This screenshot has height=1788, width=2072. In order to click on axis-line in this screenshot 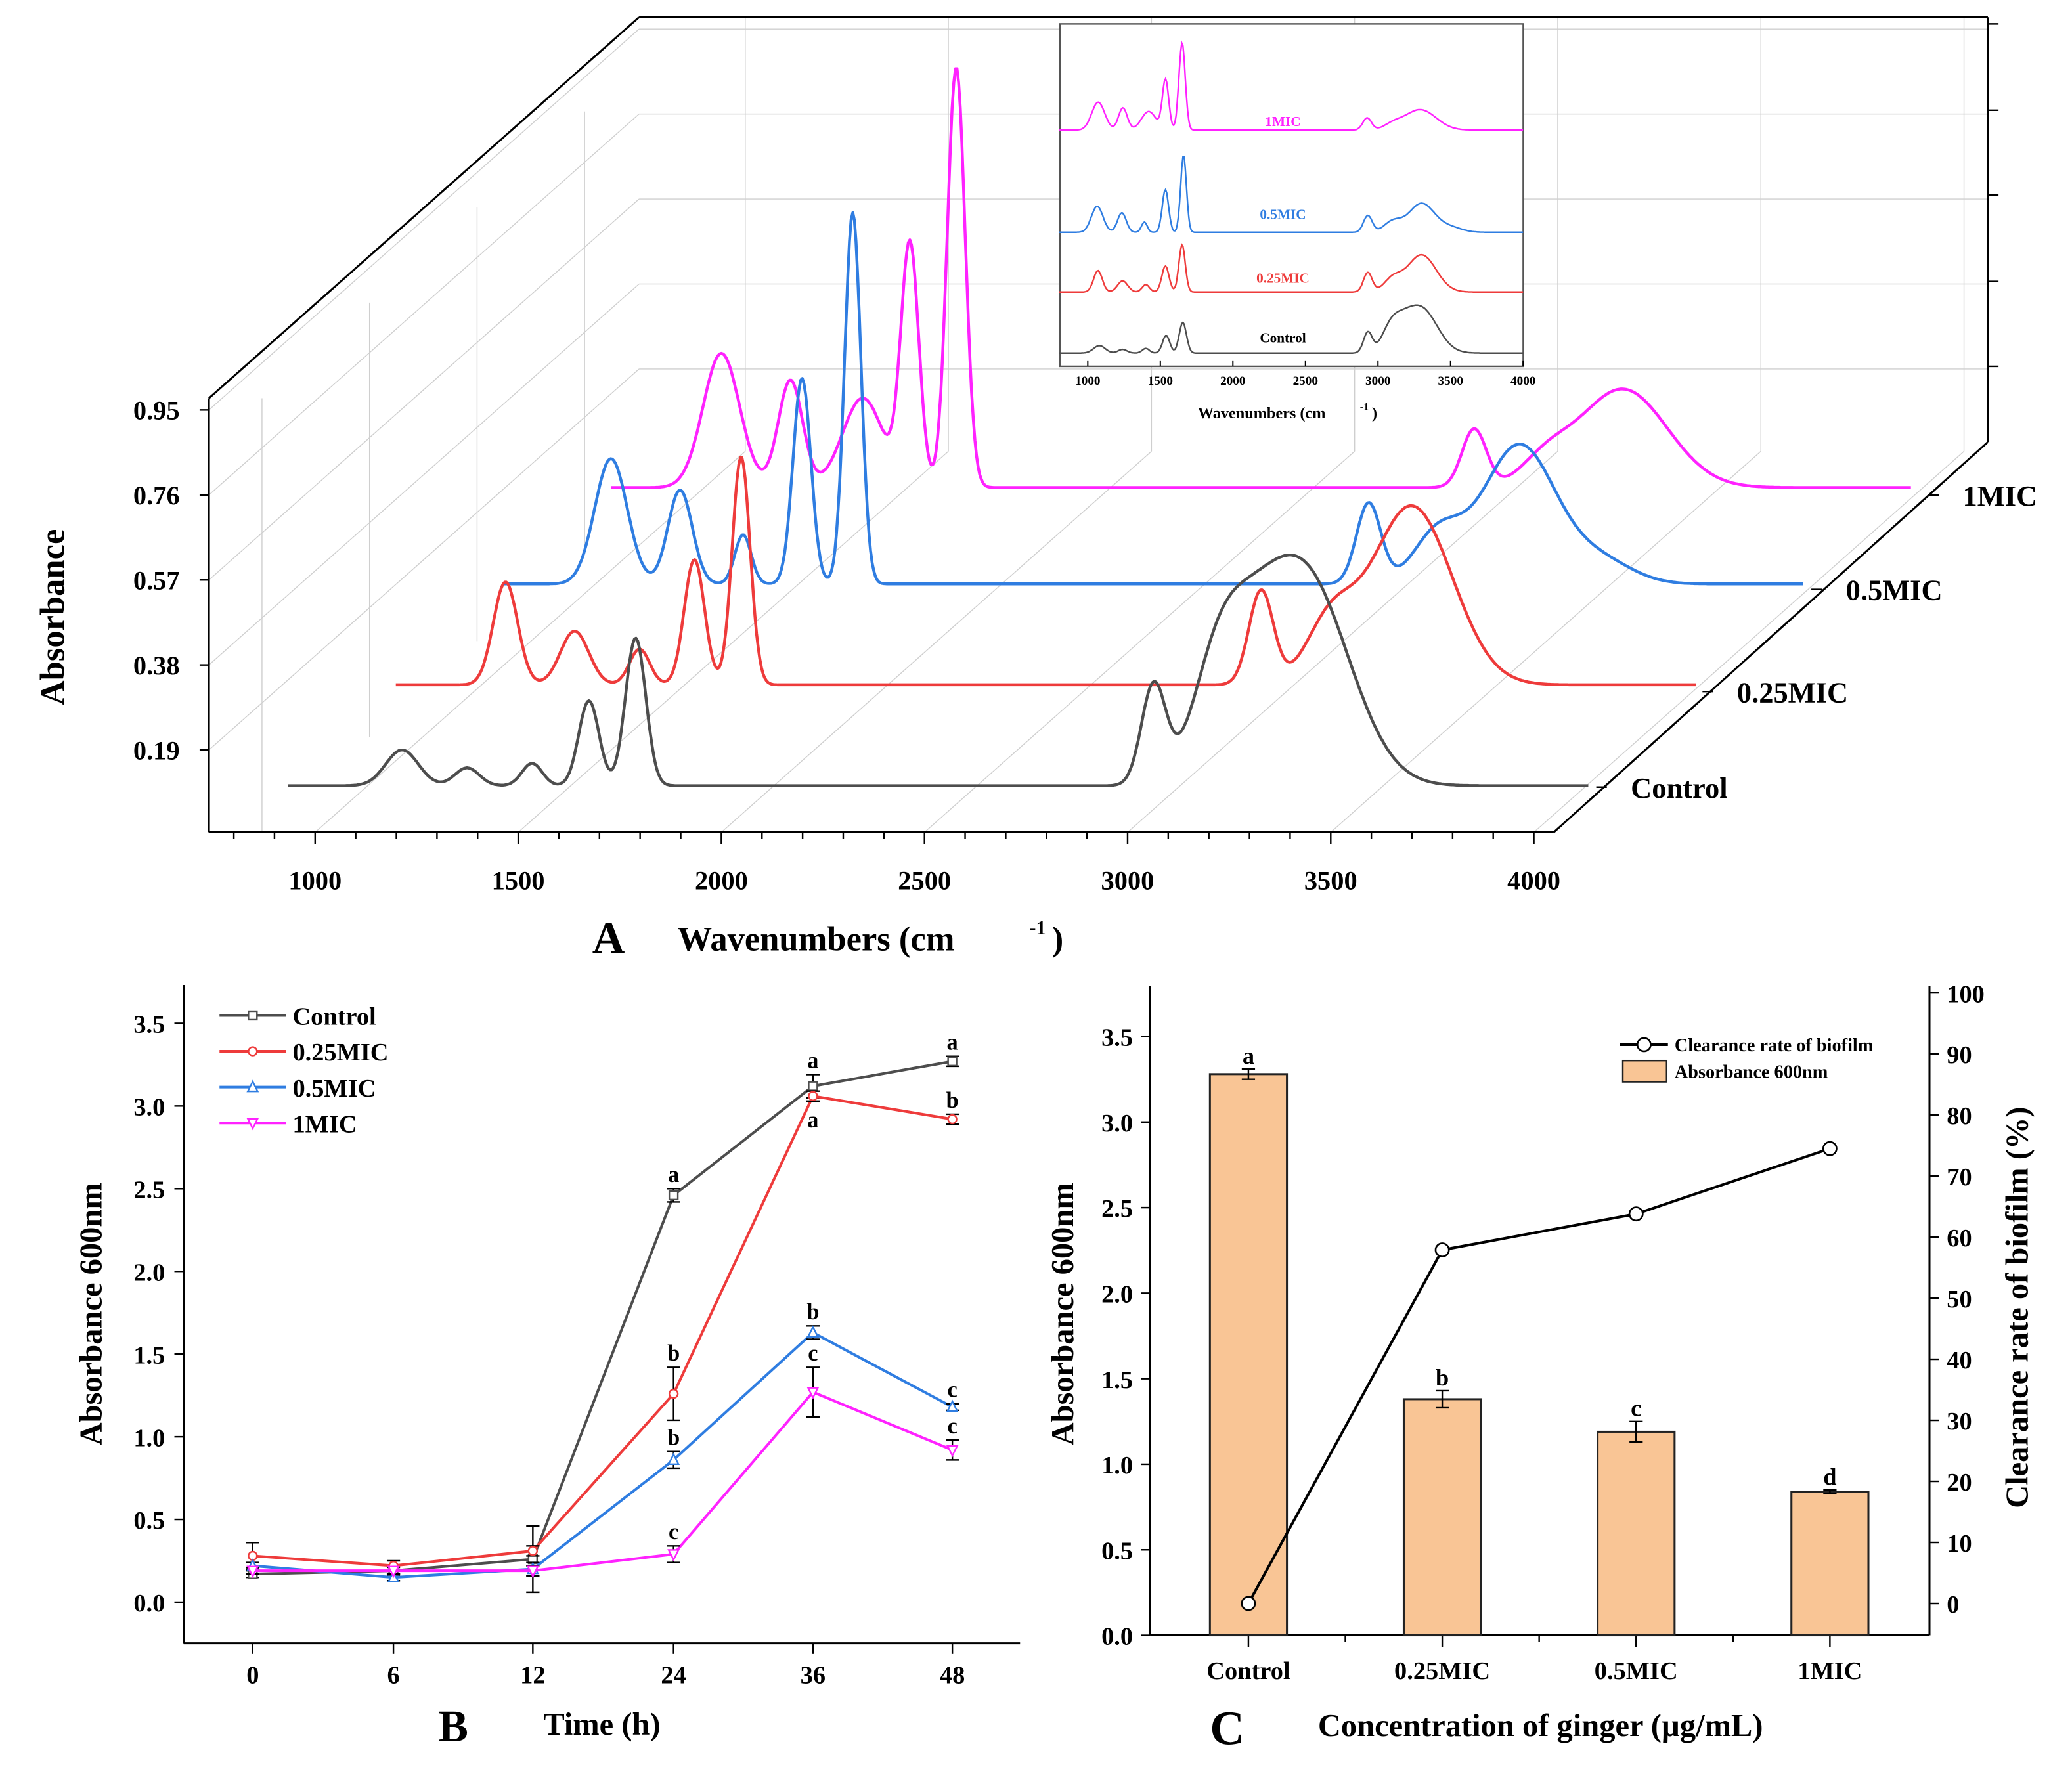, I will do `click(1771, 637)`.